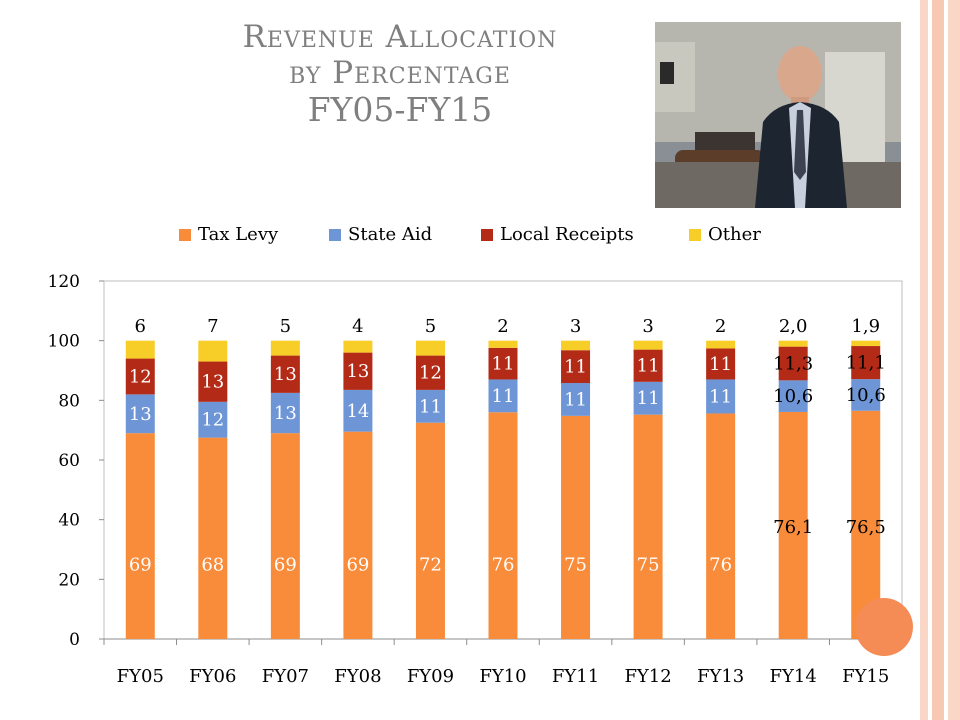  I want to click on x-tick-label: FY05, so click(140, 676).